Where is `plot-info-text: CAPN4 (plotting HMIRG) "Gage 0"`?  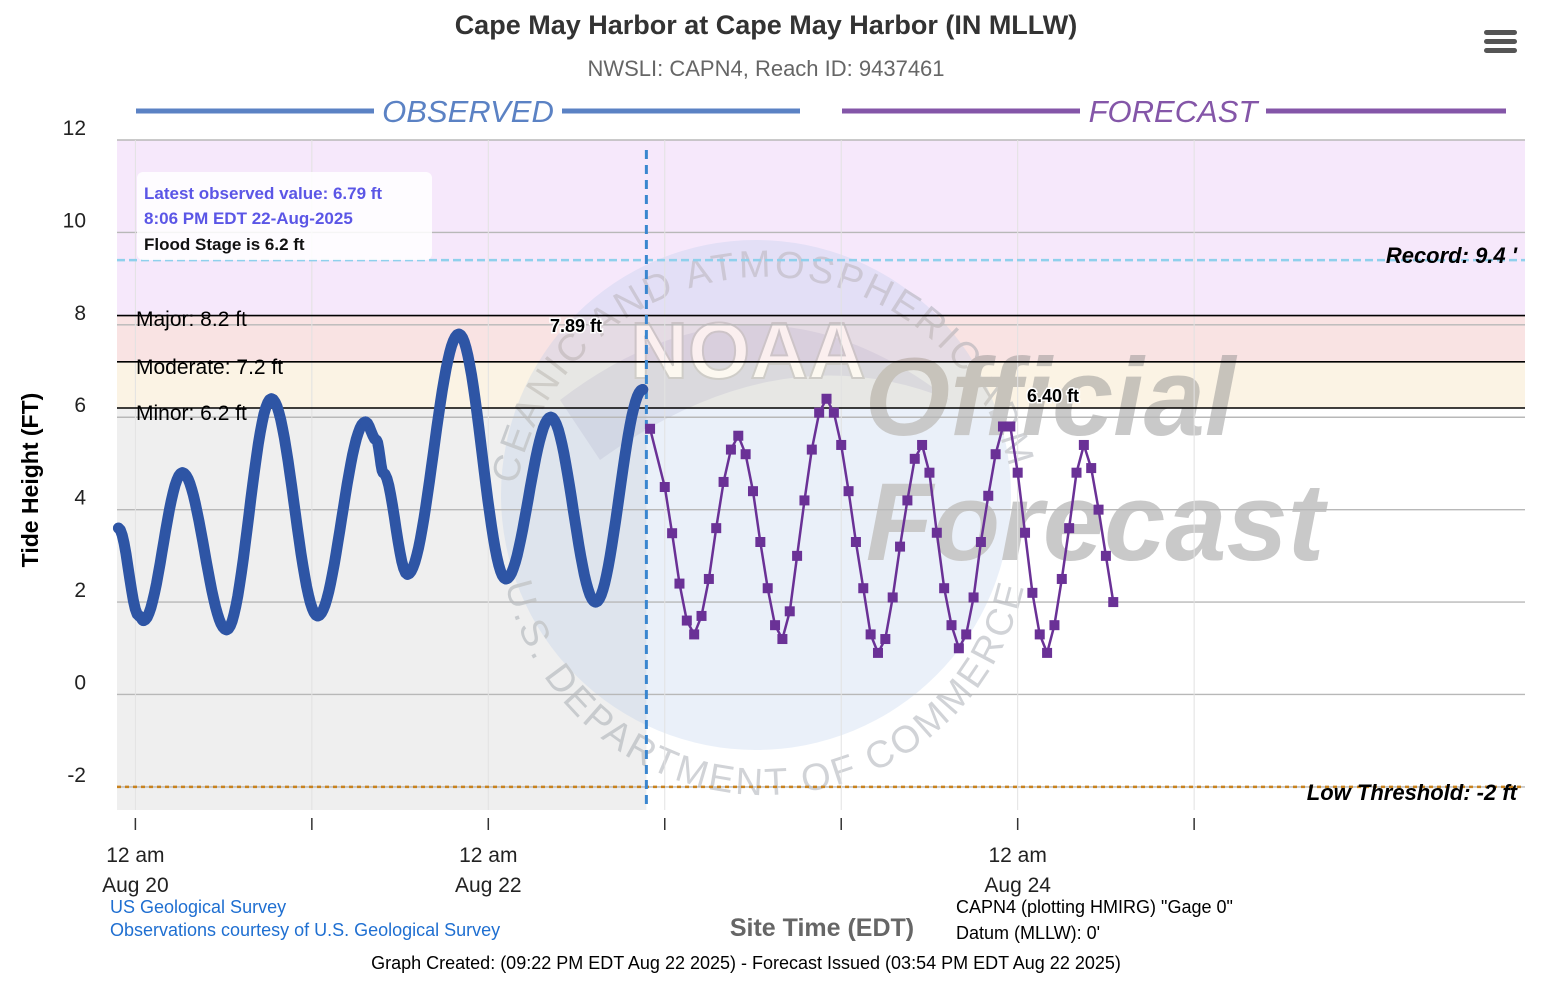
plot-info-text: CAPN4 (plotting HMIRG) "Gage 0" is located at coordinates (1094, 907).